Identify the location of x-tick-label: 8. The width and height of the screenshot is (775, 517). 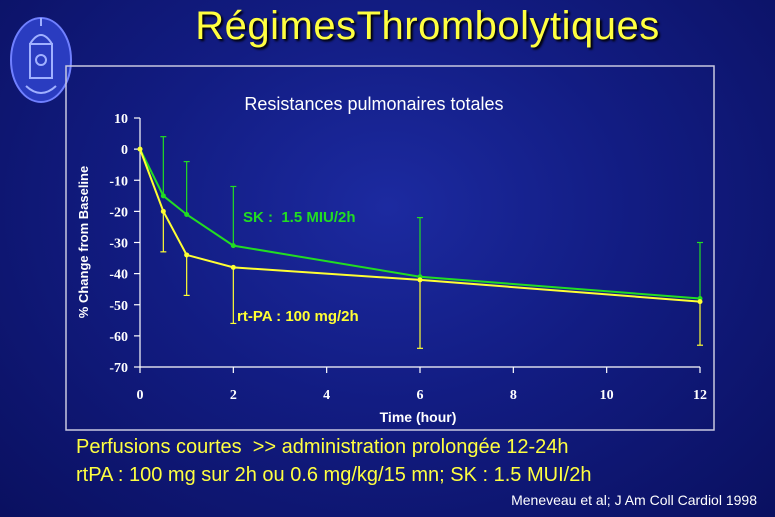
(513, 395).